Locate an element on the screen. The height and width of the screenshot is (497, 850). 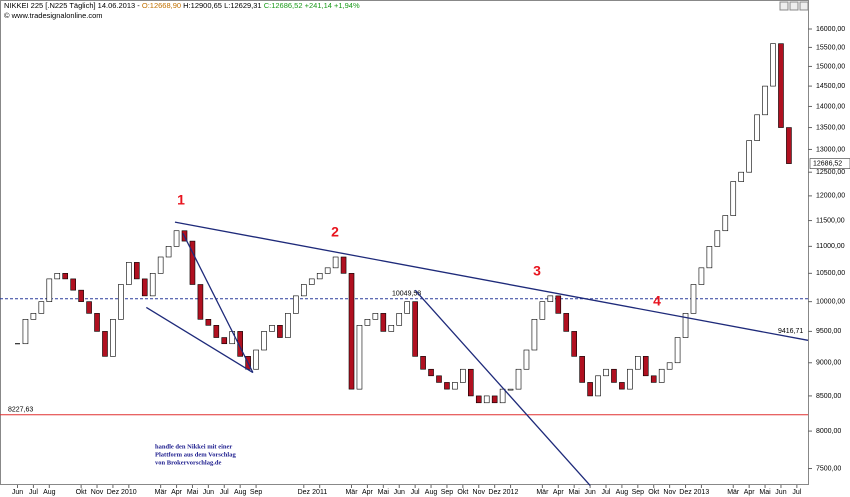
y-tick-label: 12500,00 is located at coordinates (830, 172).